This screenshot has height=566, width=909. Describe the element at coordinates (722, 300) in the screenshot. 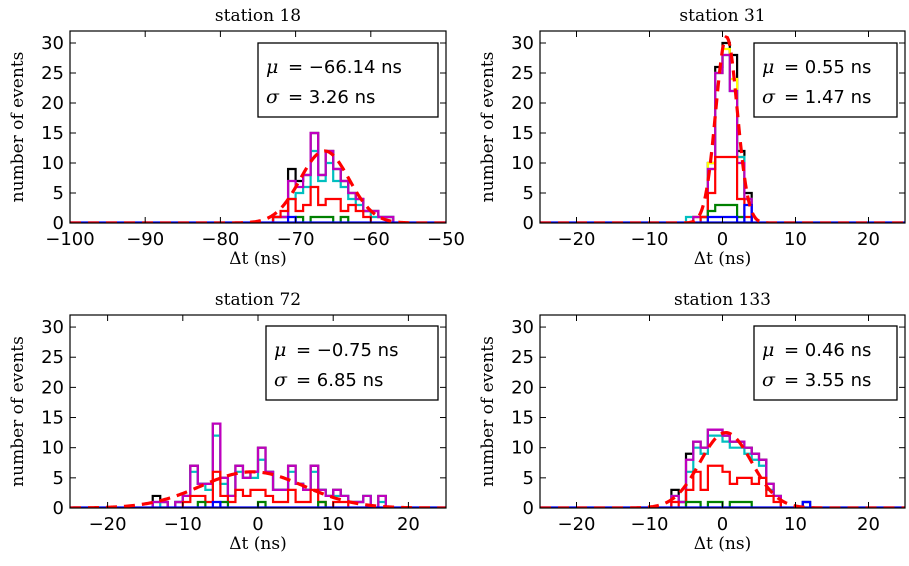

I see `panel-title: station 133` at that location.